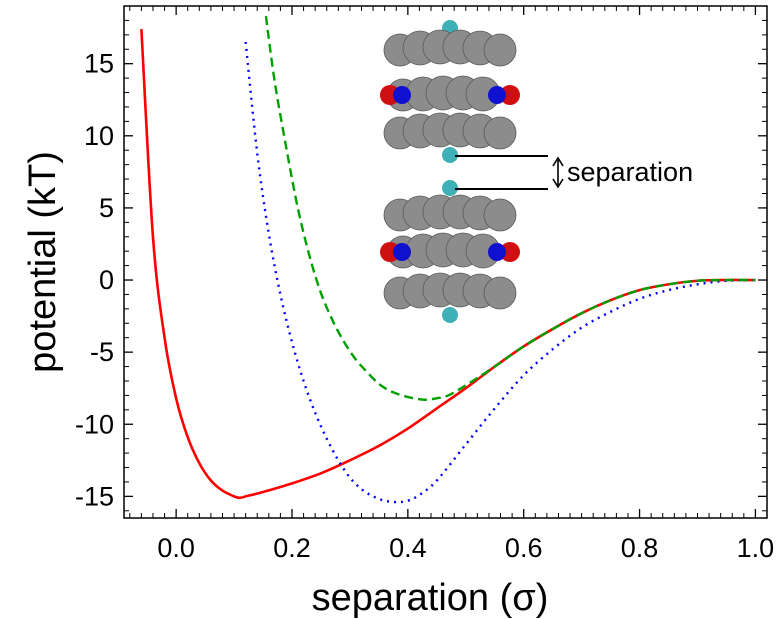 This screenshot has width=782, height=619. Describe the element at coordinates (94, 424) in the screenshot. I see `y-tick-label: -10` at that location.